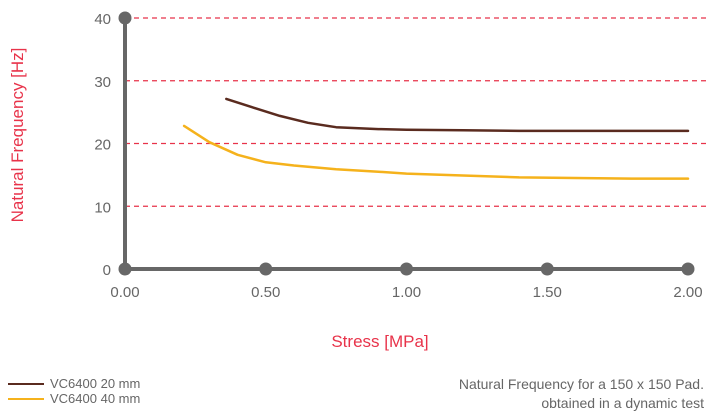 The height and width of the screenshot is (417, 710). What do you see at coordinates (687, 292) in the screenshot?
I see `x-tick-label: 2.00` at bounding box center [687, 292].